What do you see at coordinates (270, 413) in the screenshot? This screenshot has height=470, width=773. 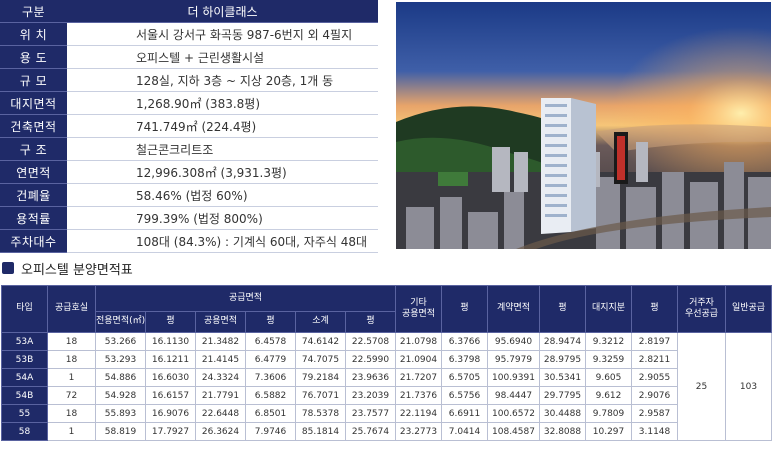 I see `table-cell: 6.8501` at bounding box center [270, 413].